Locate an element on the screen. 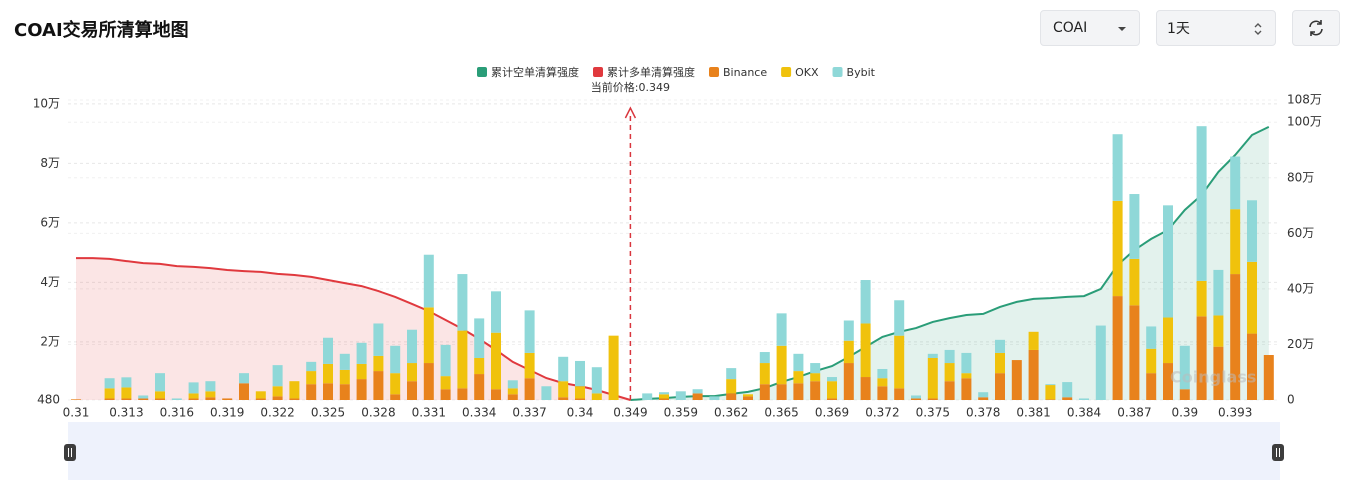 This screenshot has width=1351, height=495. interval-value: 1天 is located at coordinates (1178, 29).